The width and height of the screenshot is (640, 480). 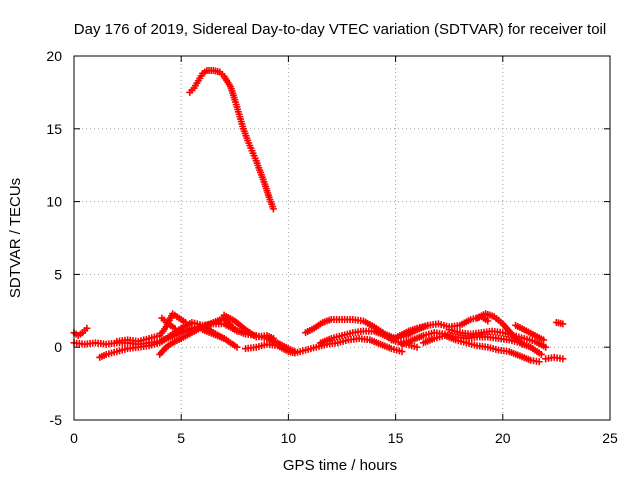 I want to click on x-tick-label: 5, so click(x=181, y=438).